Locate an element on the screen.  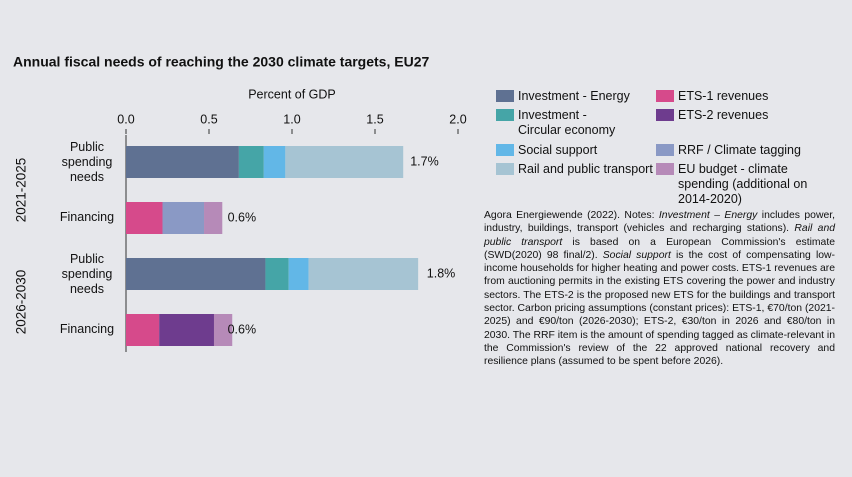
legend-label: ETS-2 revenues is located at coordinates (723, 115).